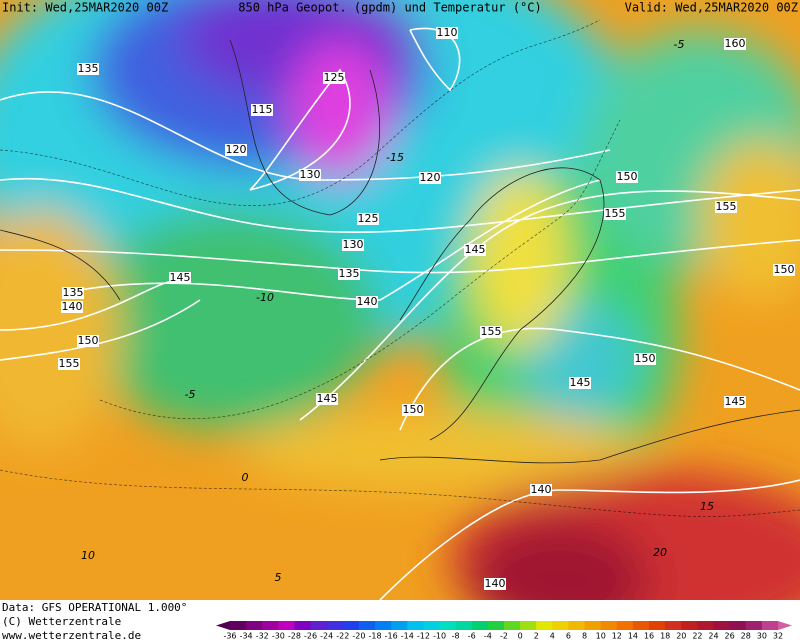  Describe the element at coordinates (294, 636) in the screenshot. I see `colorbar-tick-label: -28` at that location.